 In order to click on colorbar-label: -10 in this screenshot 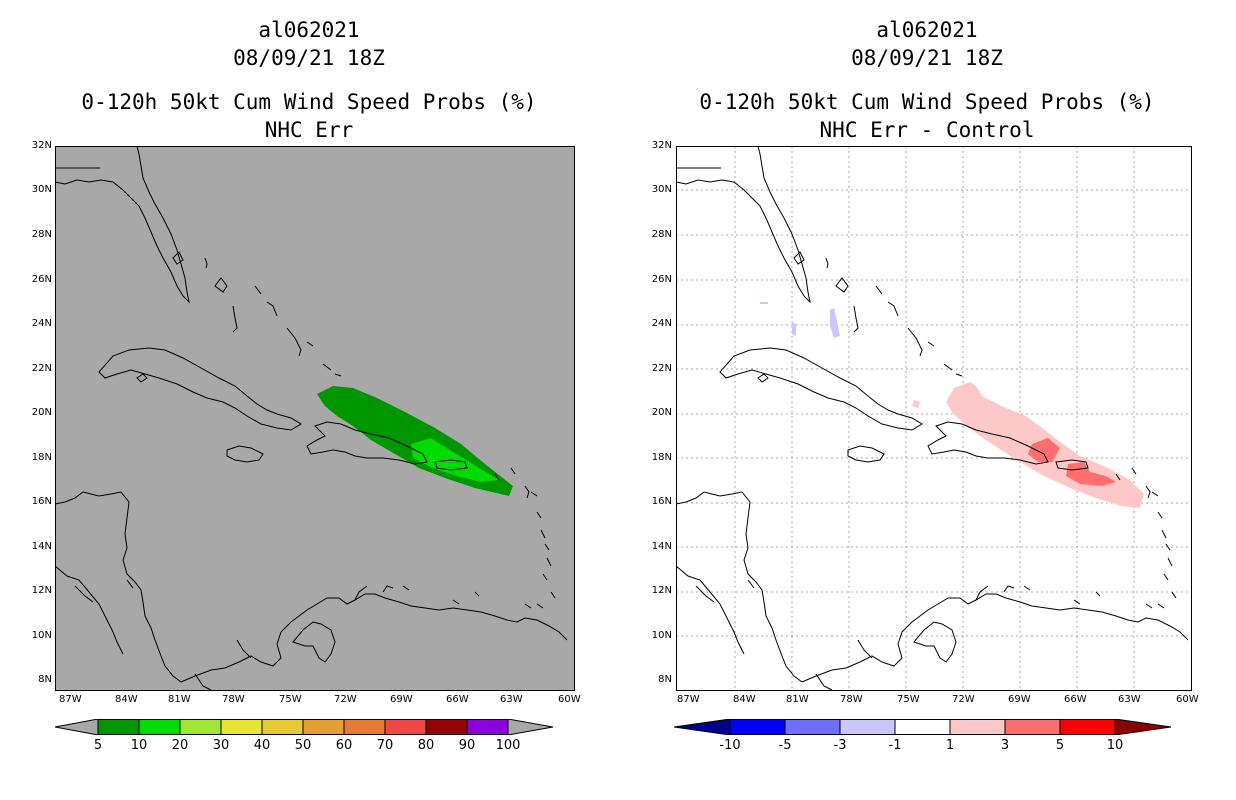, I will do `click(730, 745)`.